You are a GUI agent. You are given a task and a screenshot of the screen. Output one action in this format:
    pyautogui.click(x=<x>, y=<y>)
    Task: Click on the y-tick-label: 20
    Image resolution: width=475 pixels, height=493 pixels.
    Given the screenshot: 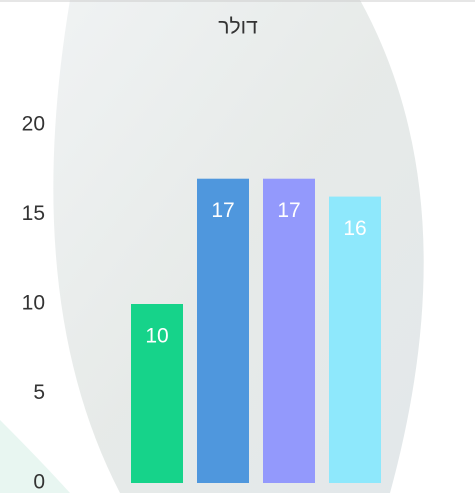 What is the action you would take?
    pyautogui.click(x=33, y=124)
    